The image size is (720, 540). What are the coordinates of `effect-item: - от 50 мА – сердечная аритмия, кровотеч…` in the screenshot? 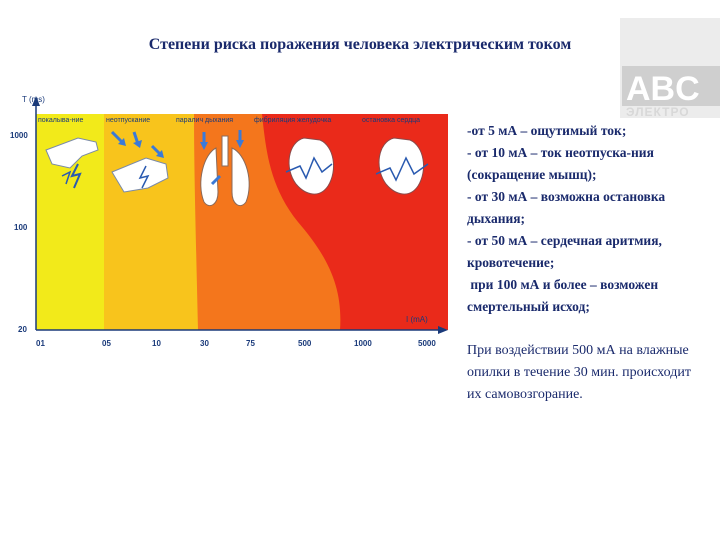 It's located at (566, 251).